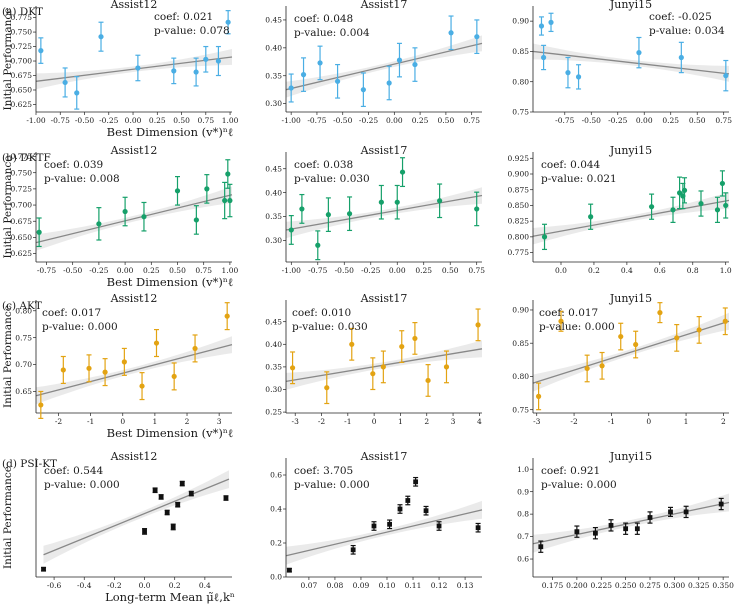 This screenshot has height=609, width=736. I want to click on y-tick-label: 0.750, so click(22, 172).